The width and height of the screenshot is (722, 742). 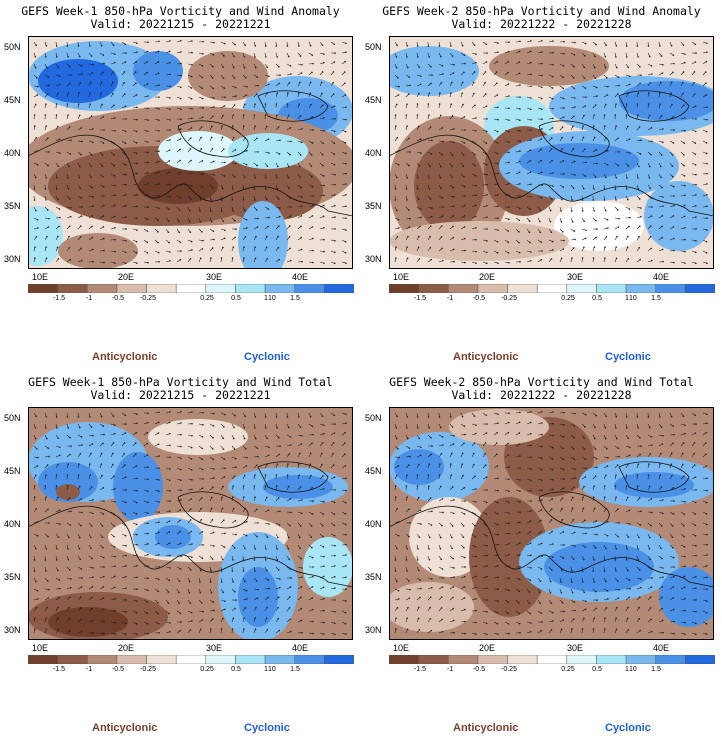 I want to click on panel-valid-dates: Valid: 20221215 - 20221221, so click(x=180, y=24).